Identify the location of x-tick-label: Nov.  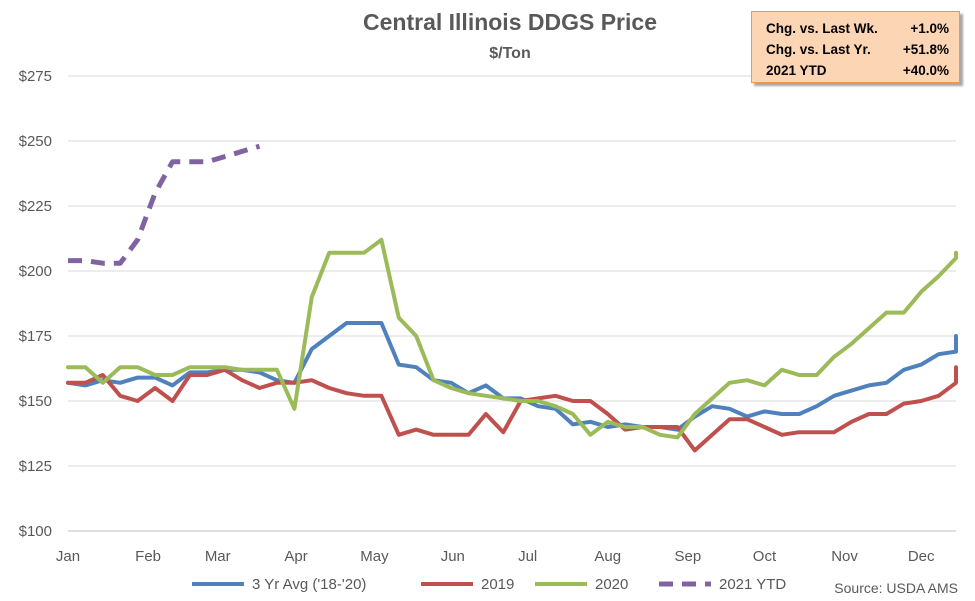
(844, 556).